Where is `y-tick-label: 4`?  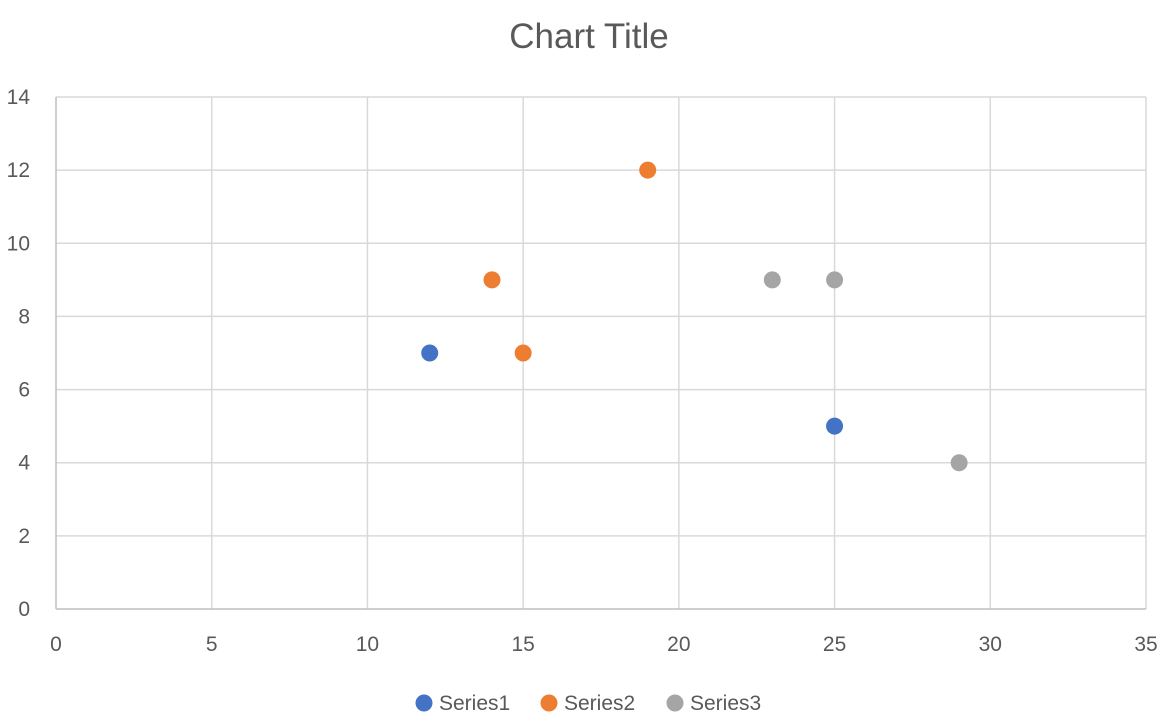
y-tick-label: 4 is located at coordinates (24, 463).